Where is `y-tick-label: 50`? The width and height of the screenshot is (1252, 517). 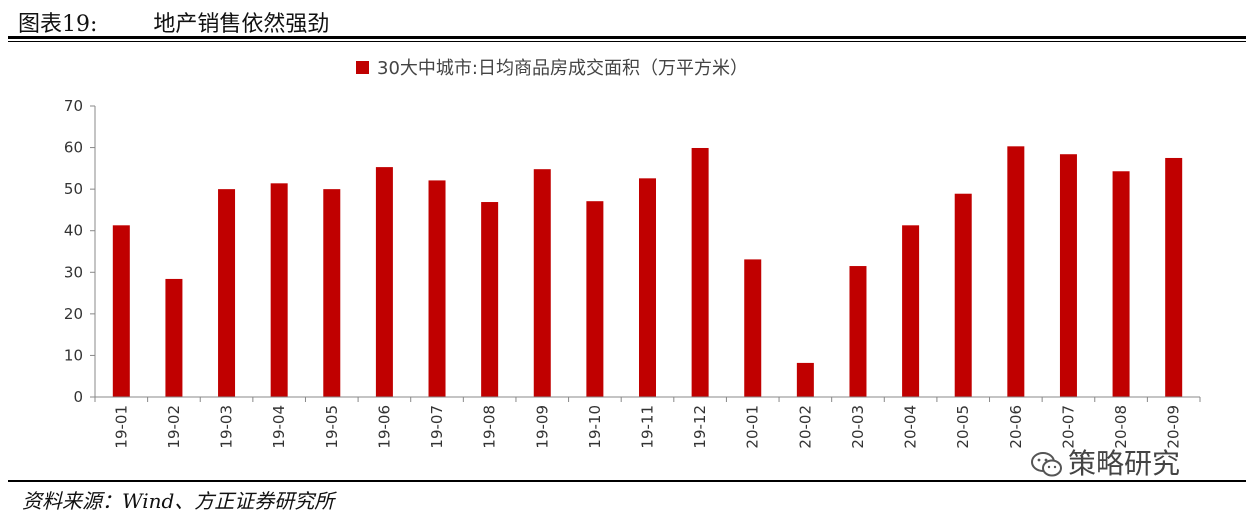
y-tick-label: 50 is located at coordinates (73, 189).